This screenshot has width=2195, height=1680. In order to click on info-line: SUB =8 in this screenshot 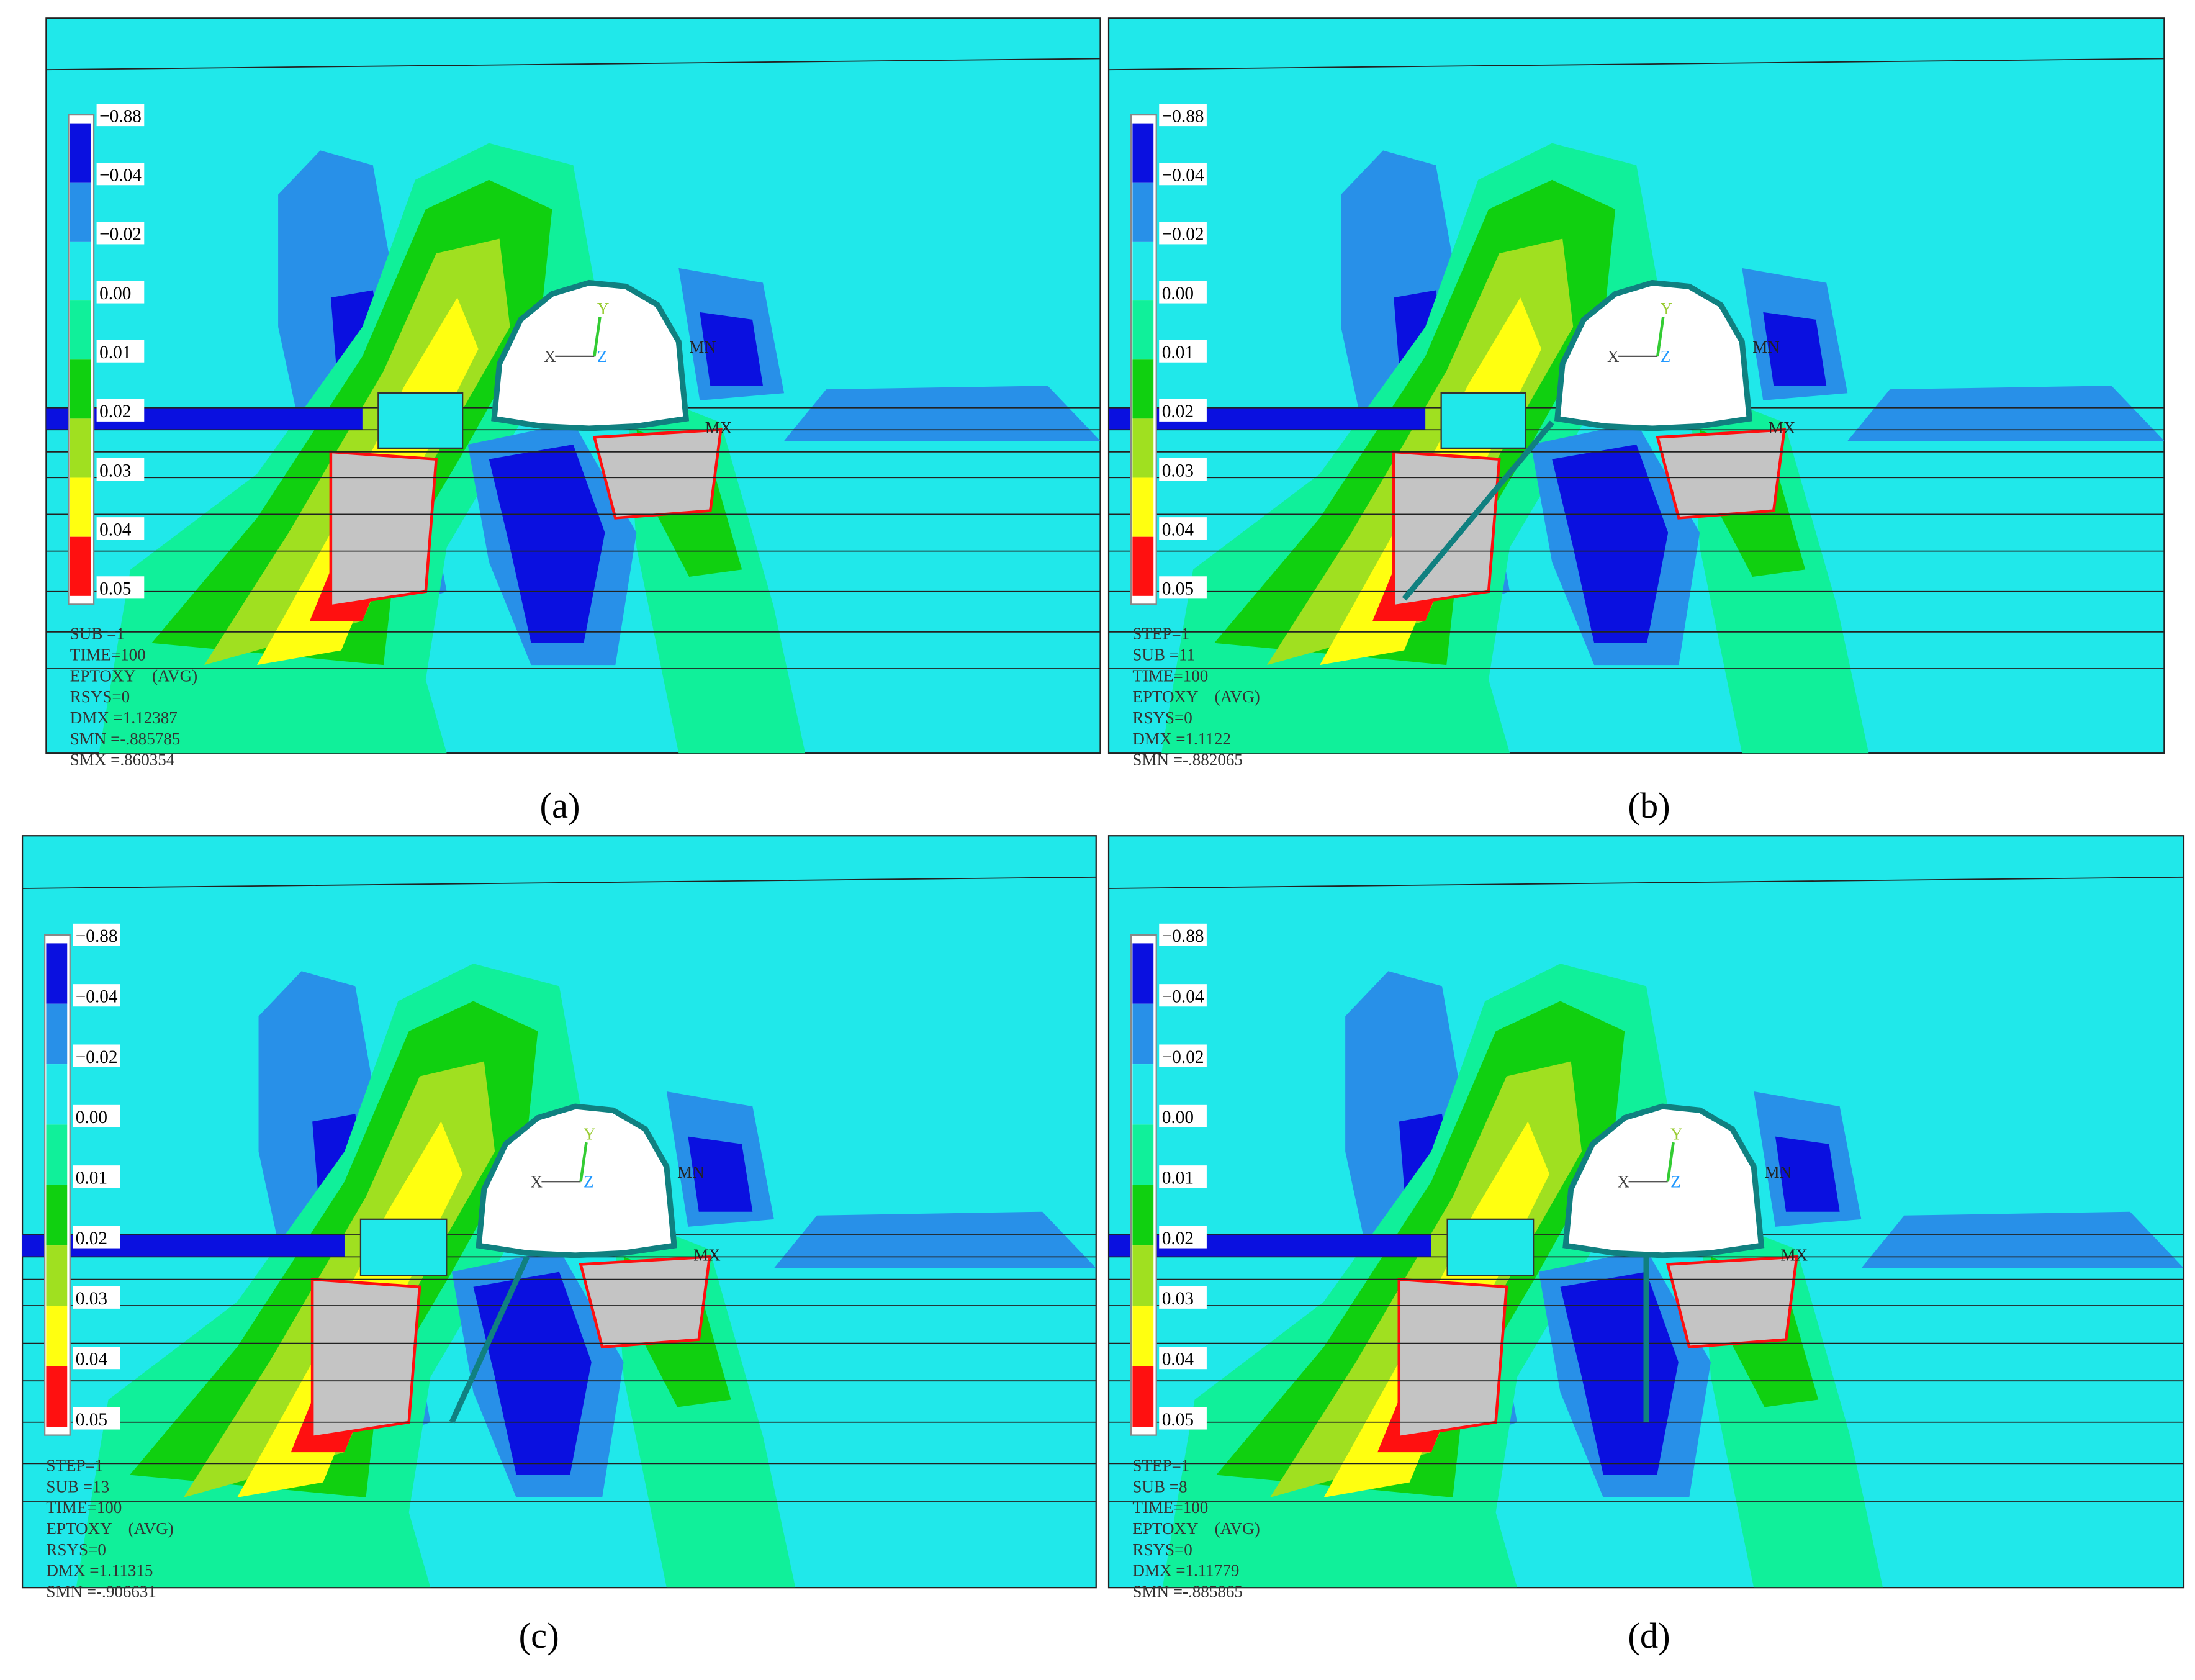, I will do `click(1159, 1487)`.